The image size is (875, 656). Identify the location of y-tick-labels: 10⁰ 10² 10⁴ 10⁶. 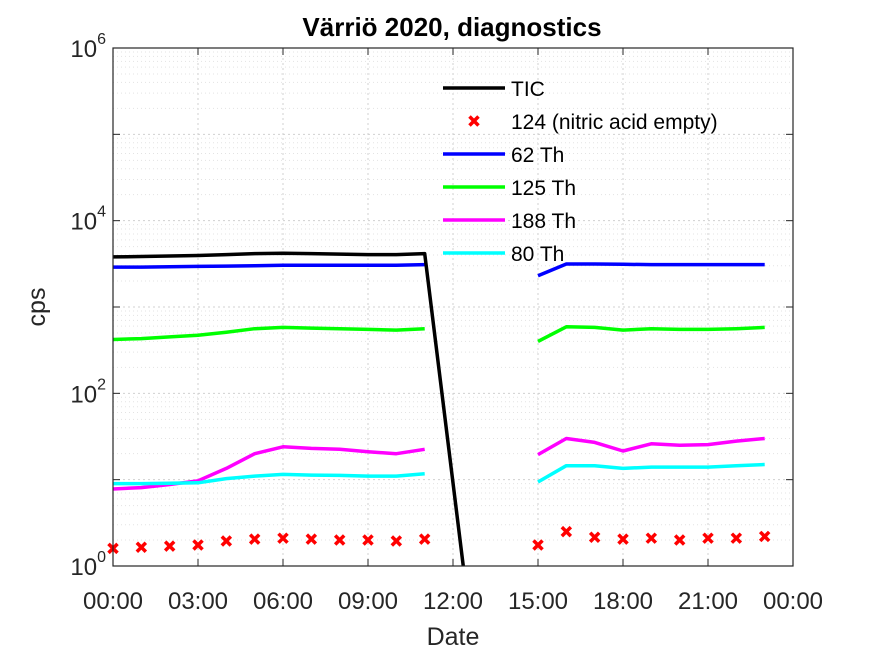
(88, 306).